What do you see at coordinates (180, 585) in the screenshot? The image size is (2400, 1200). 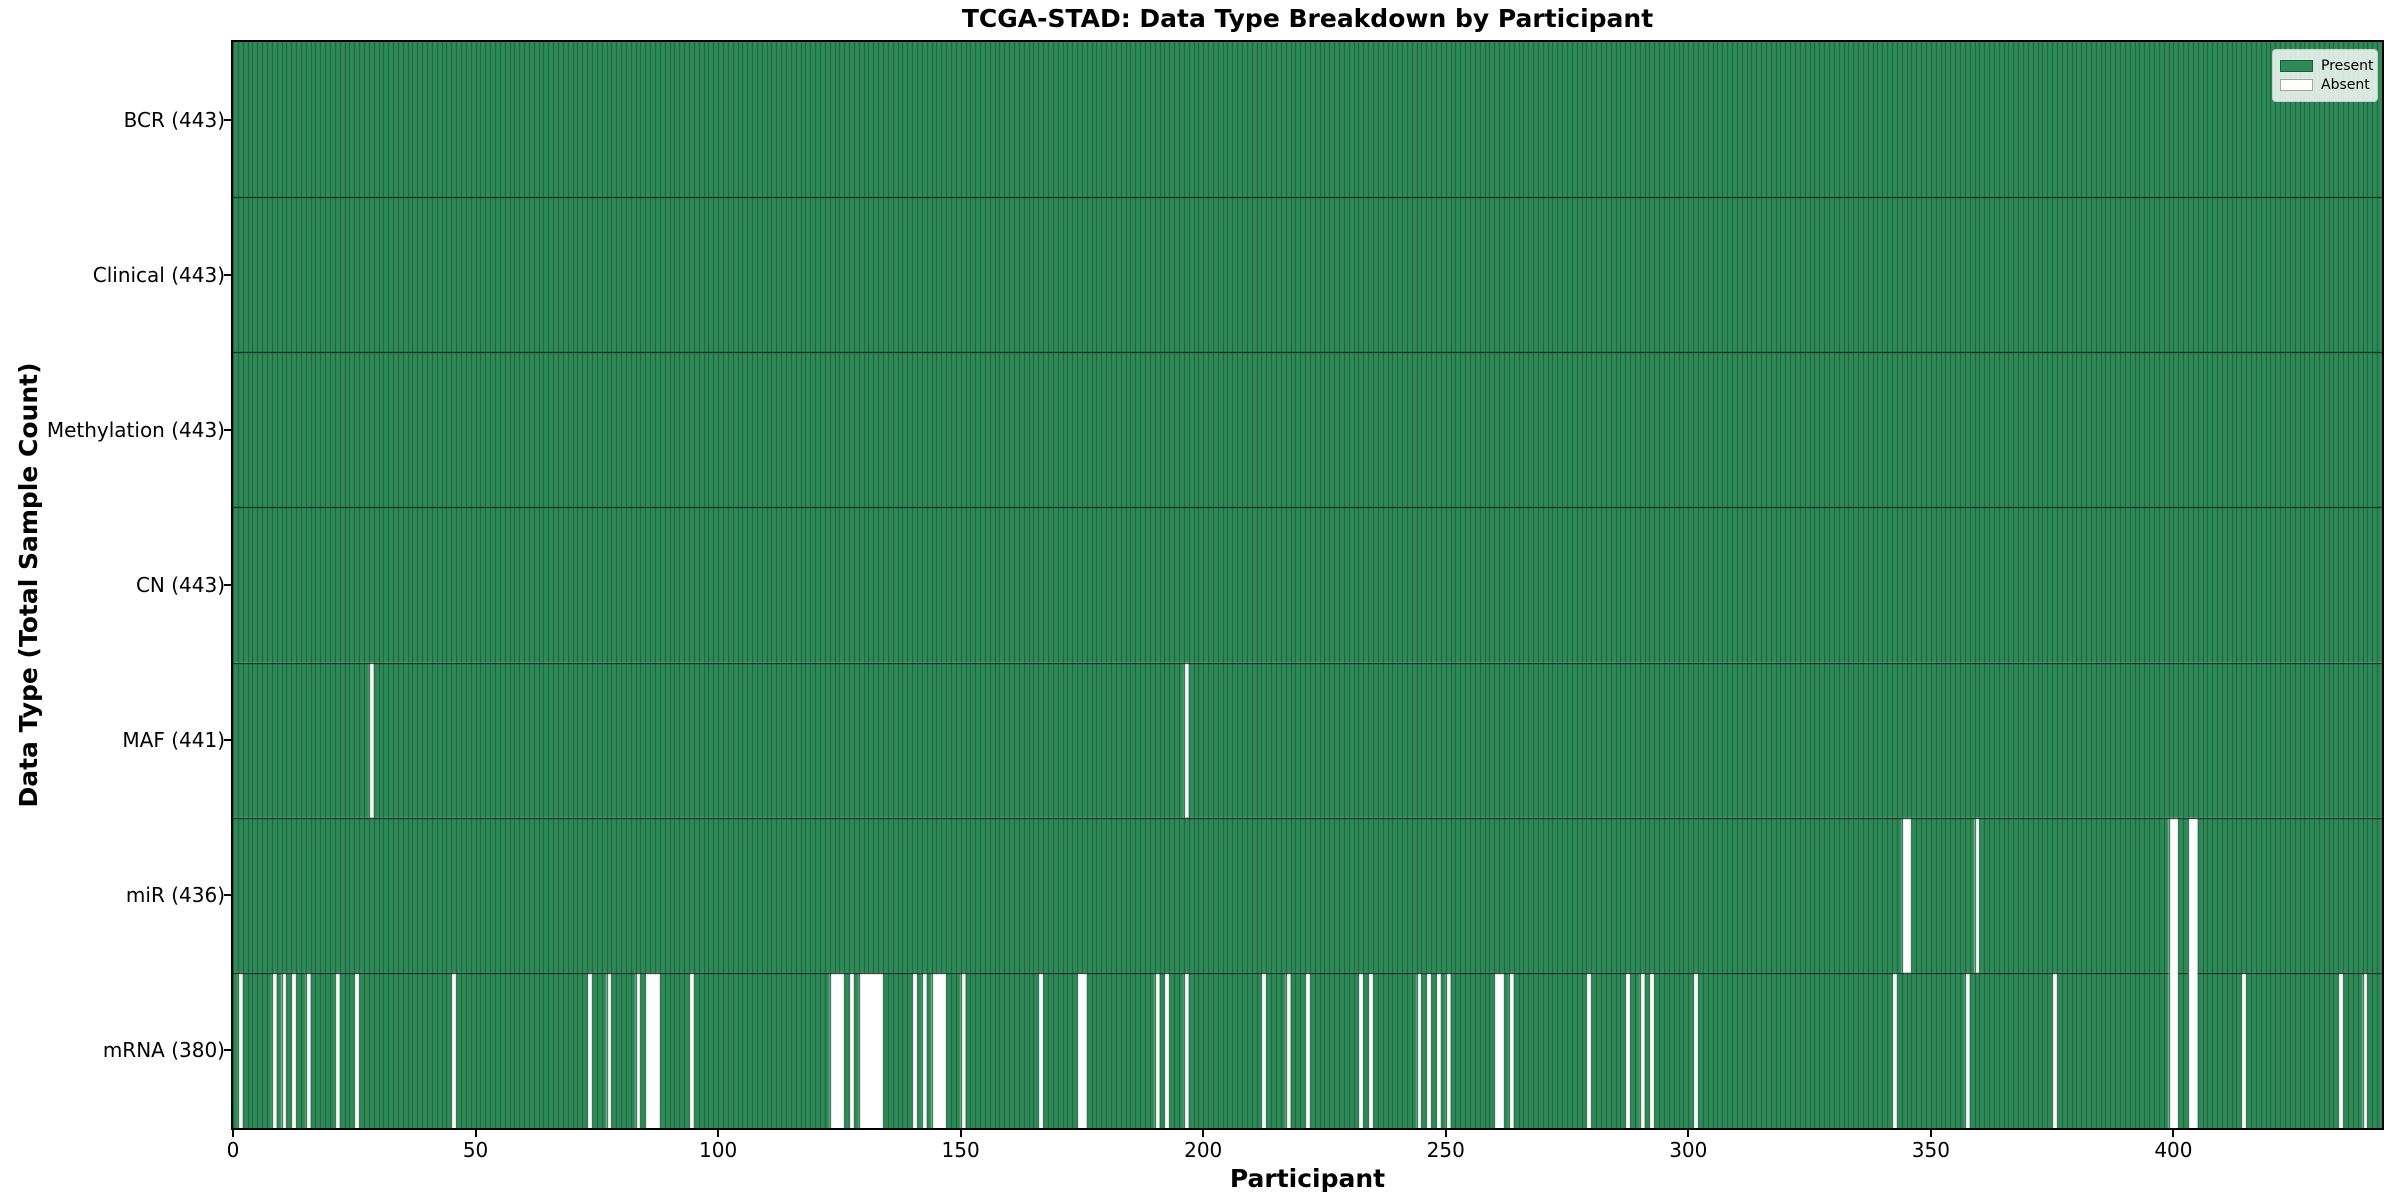 I see `y-tick-label: CN (443)` at bounding box center [180, 585].